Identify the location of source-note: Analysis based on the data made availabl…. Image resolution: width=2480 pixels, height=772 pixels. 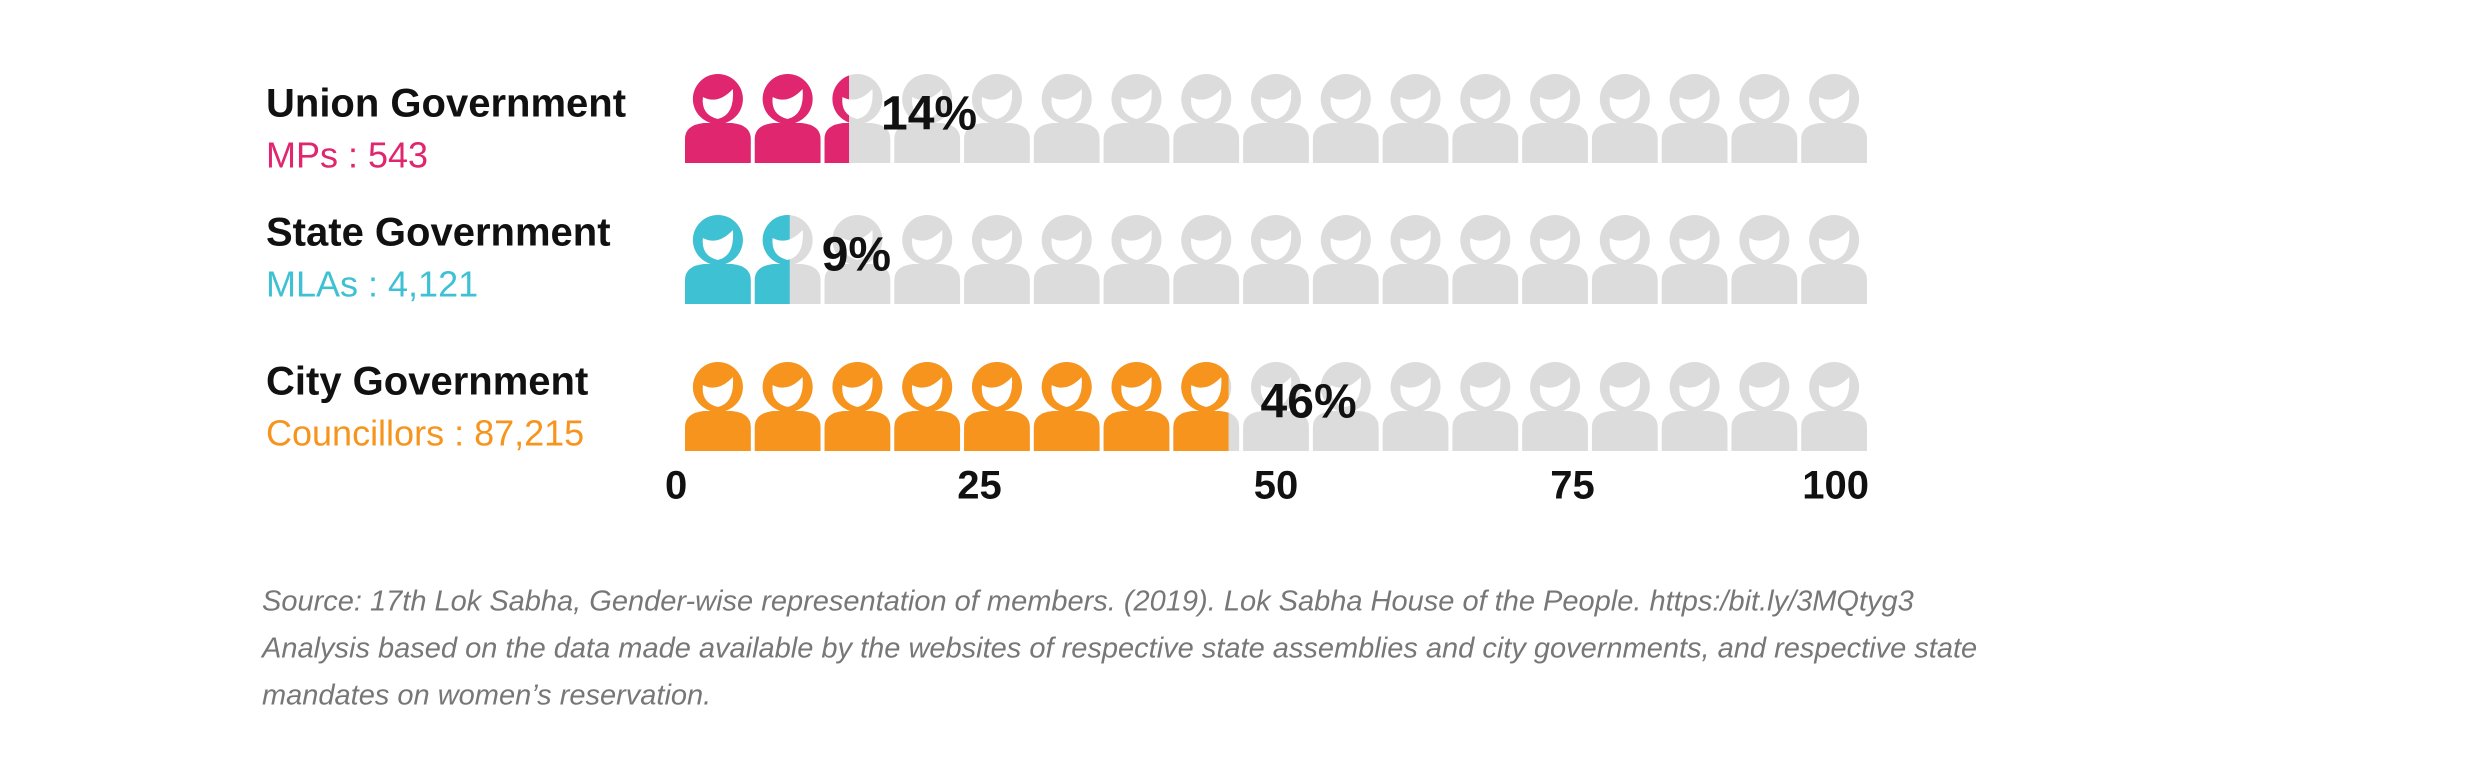
(1118, 649).